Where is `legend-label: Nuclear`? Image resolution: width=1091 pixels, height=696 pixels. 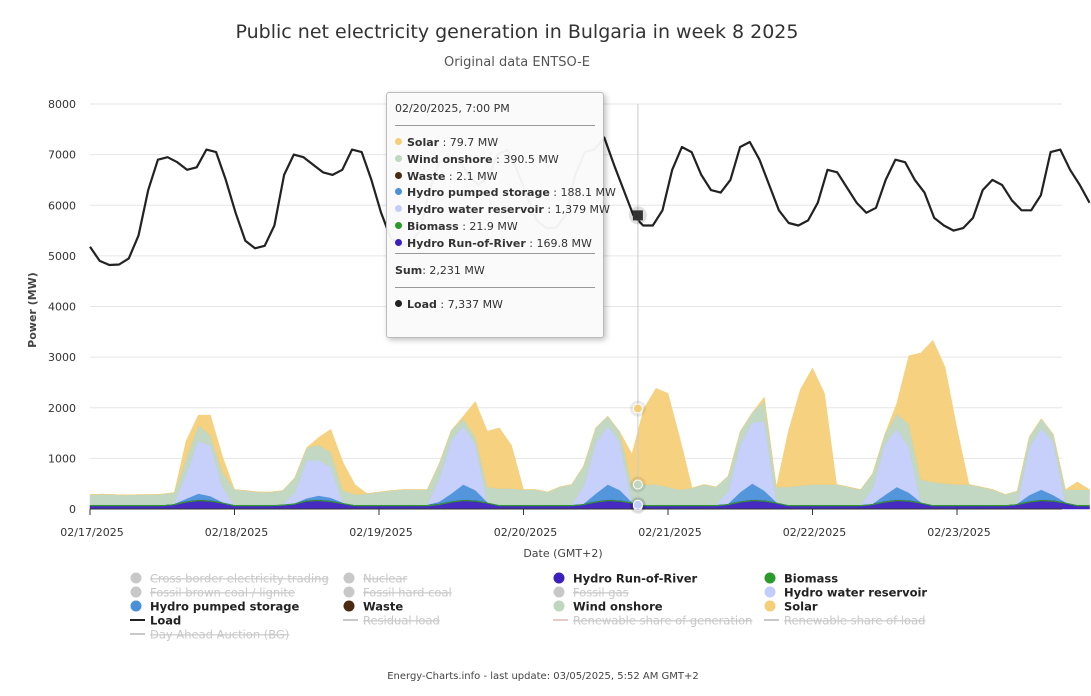 legend-label: Nuclear is located at coordinates (385, 579).